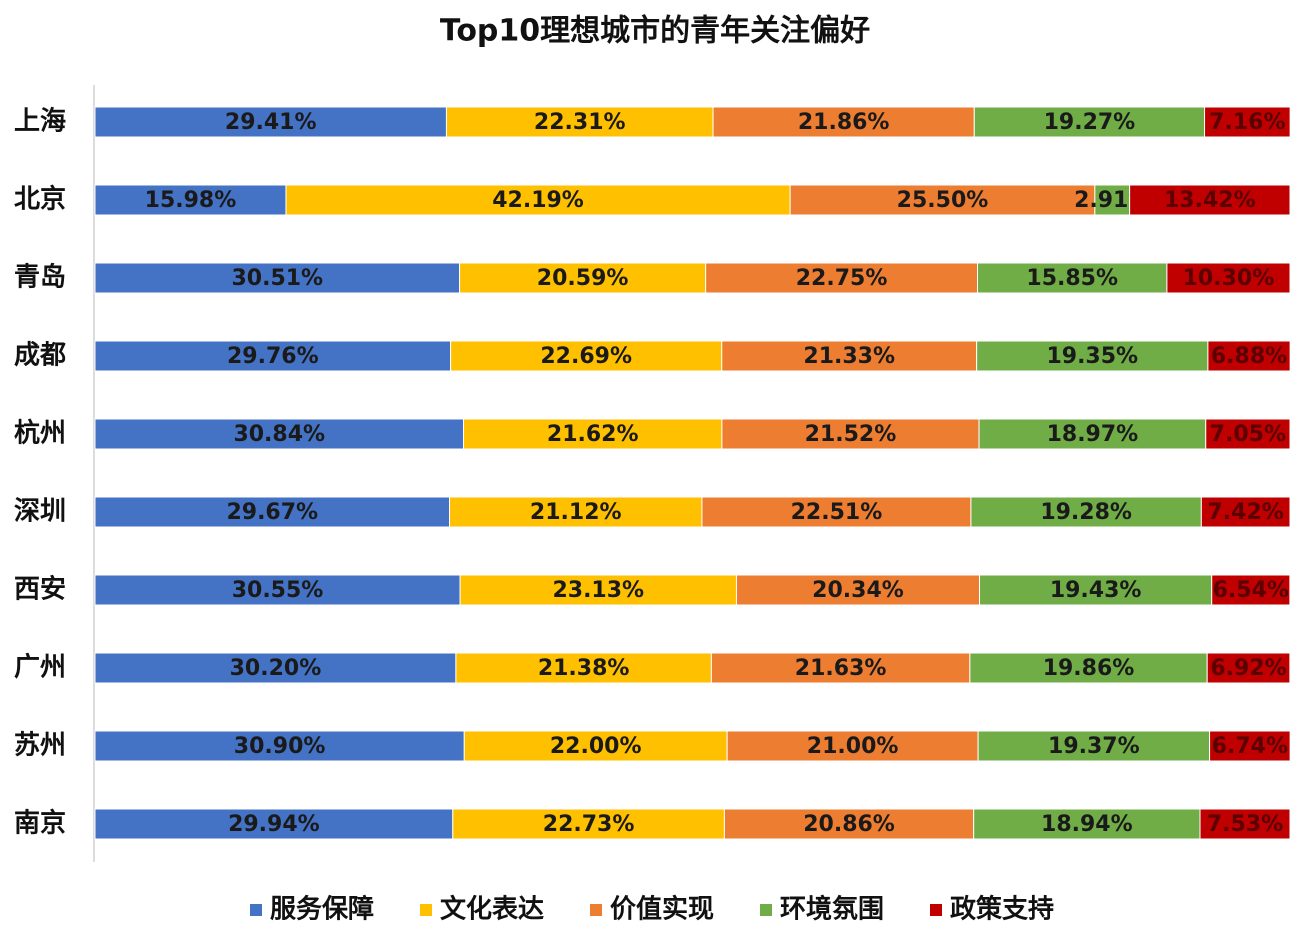  I want to click on data-label: 10.30%, so click(1229, 278).